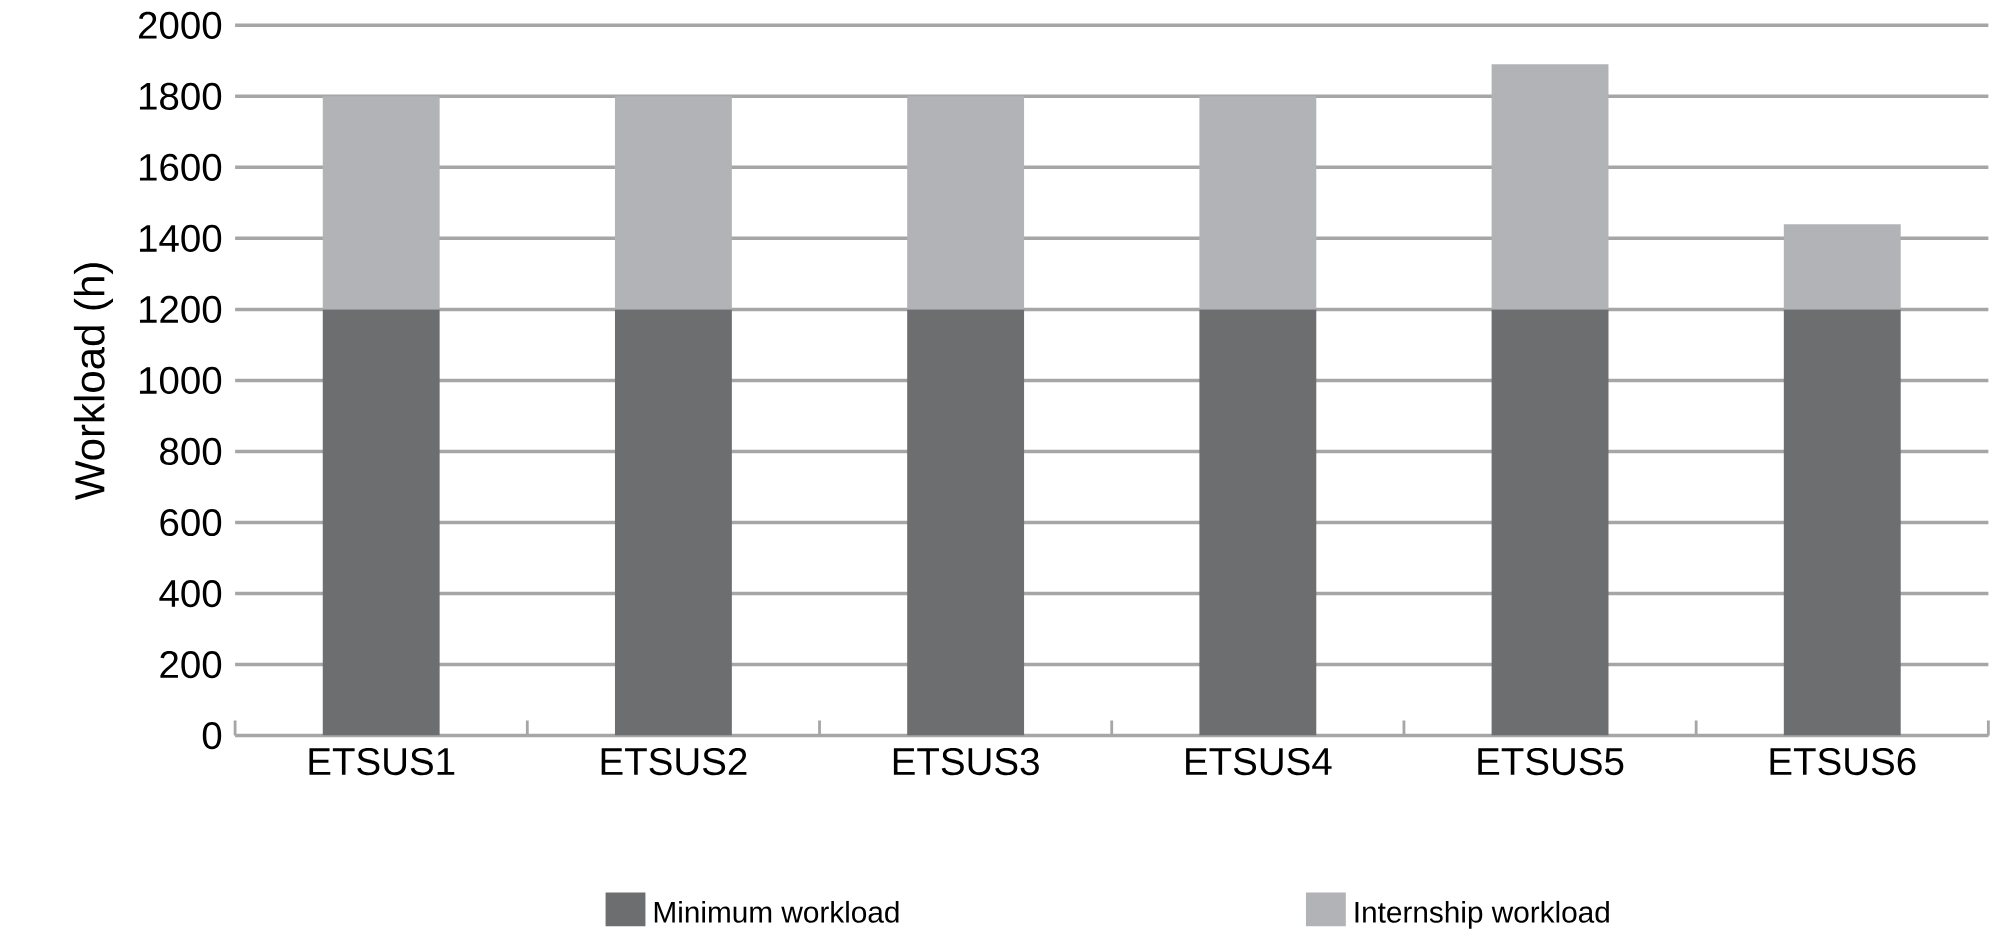  What do you see at coordinates (1259, 762) in the screenshot?
I see `x-tick-label: ETSUS4` at bounding box center [1259, 762].